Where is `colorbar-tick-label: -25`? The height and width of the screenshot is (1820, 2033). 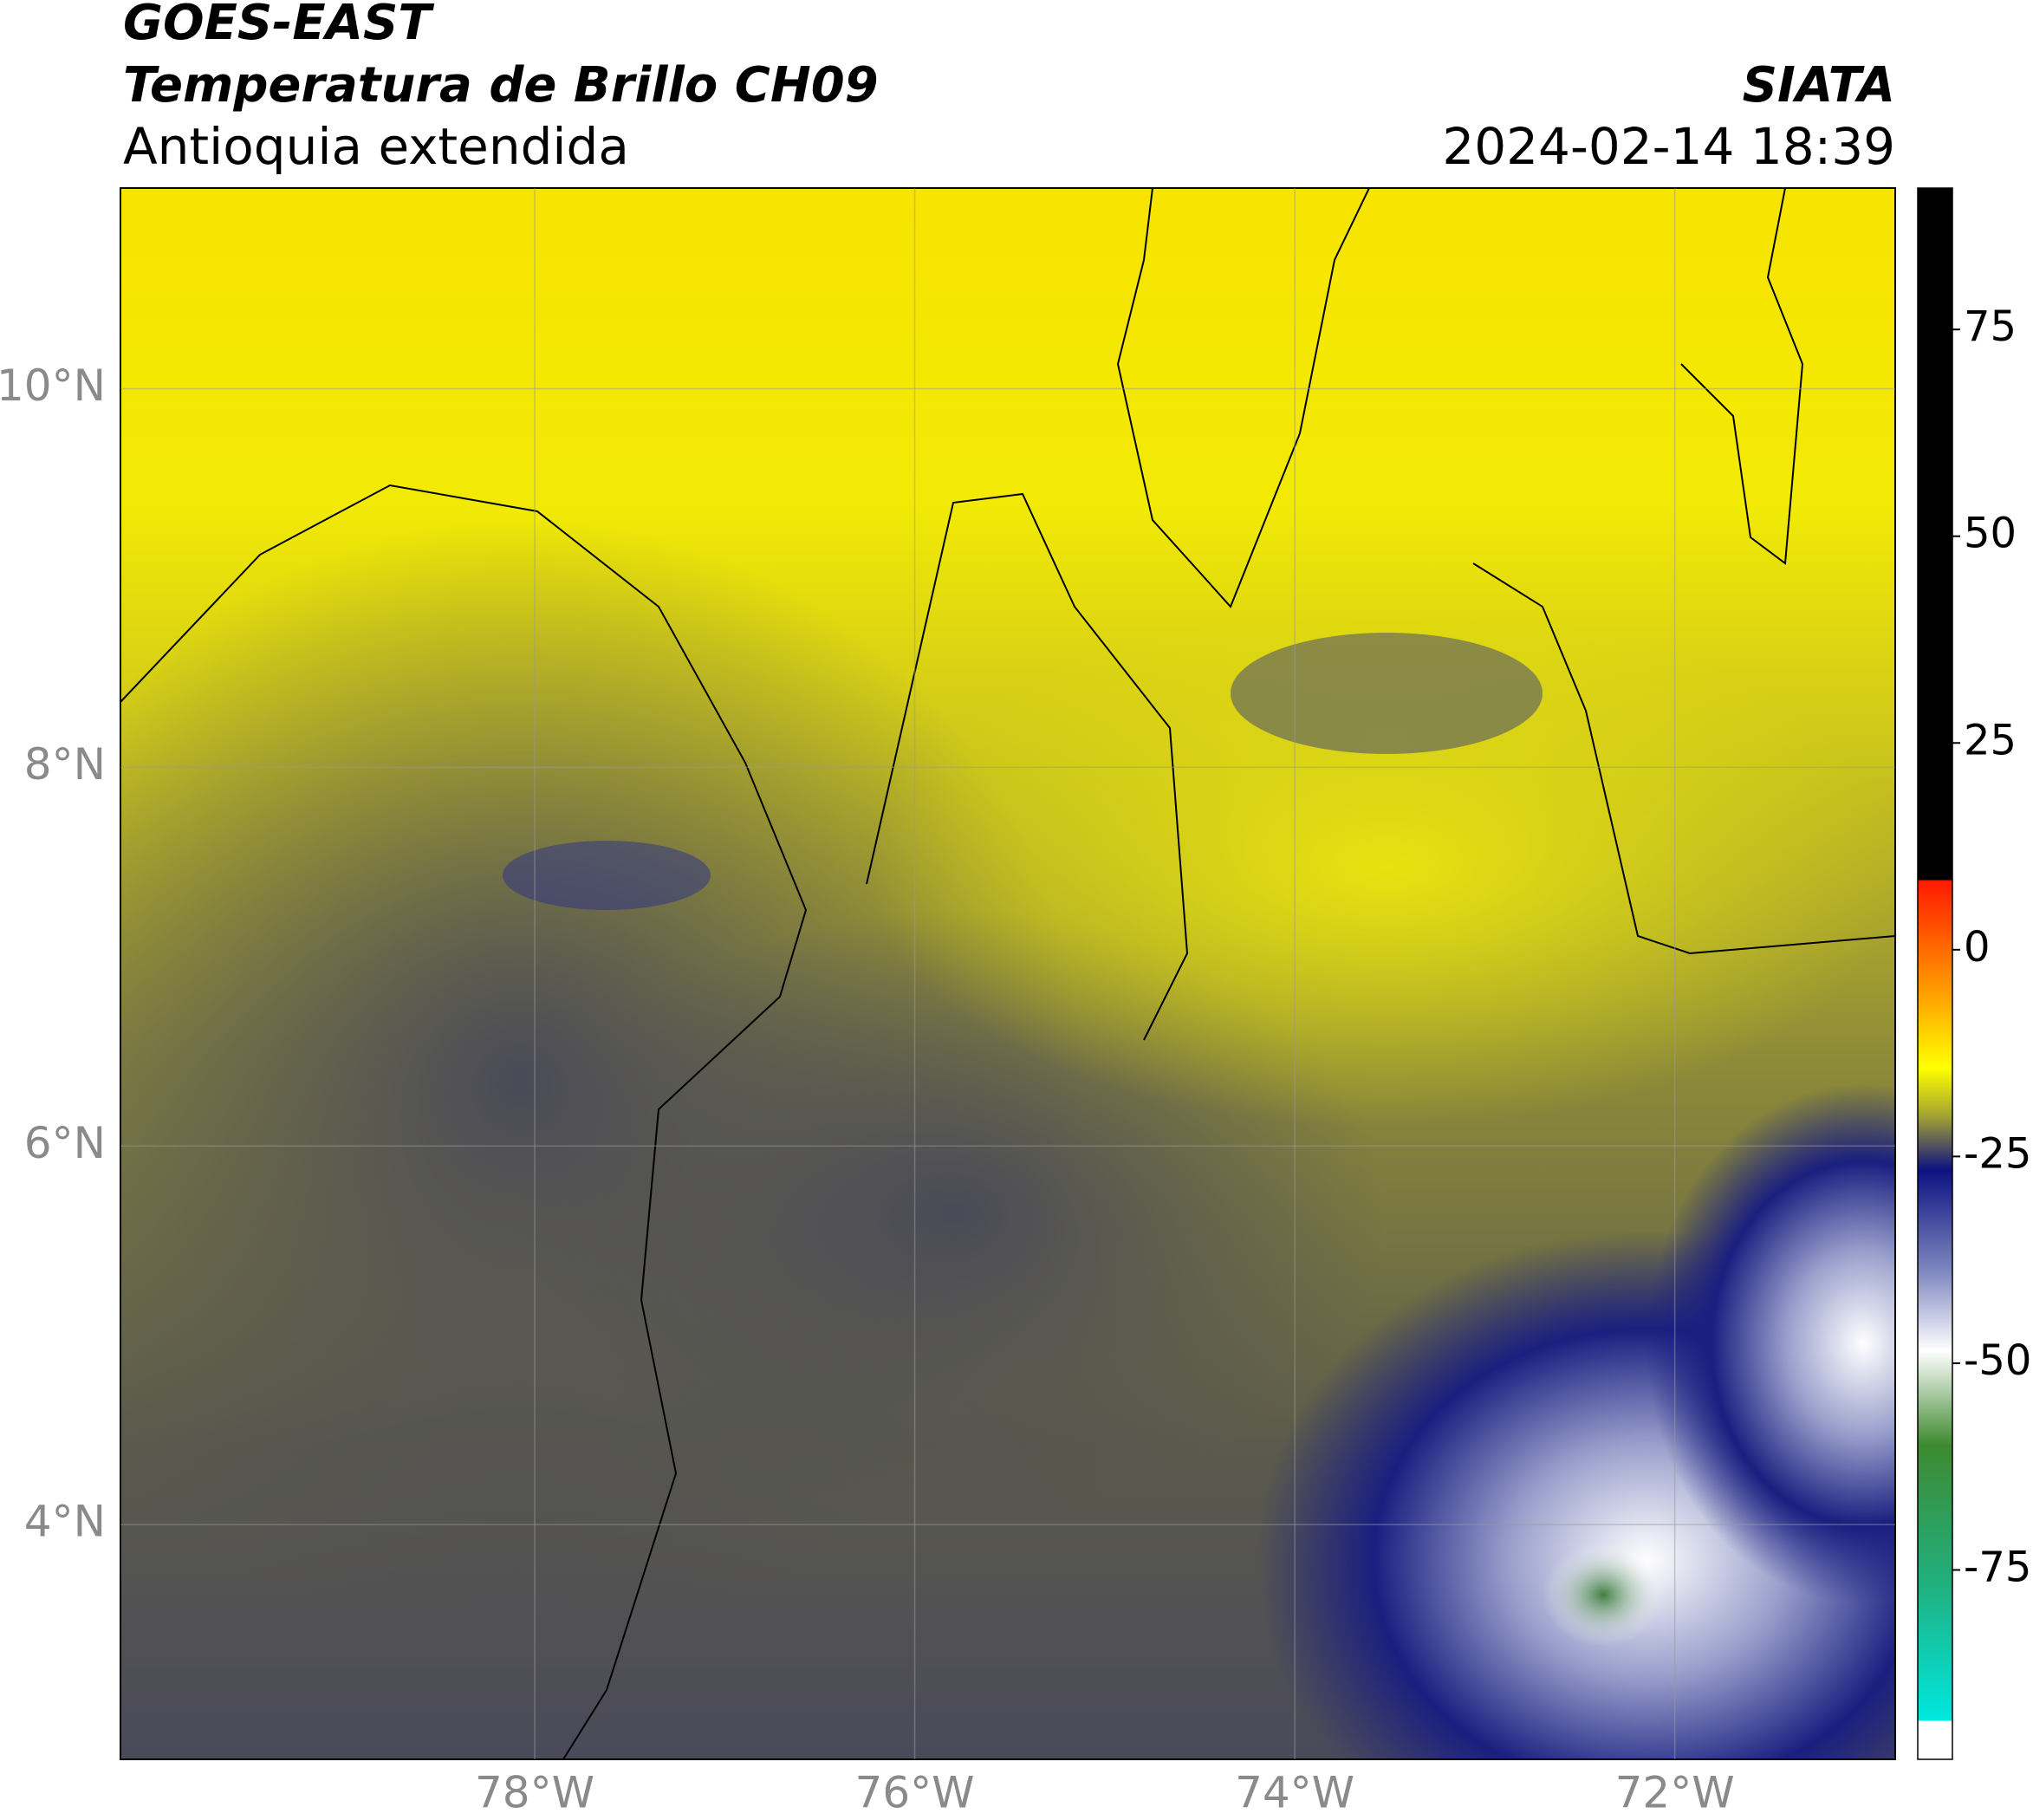 colorbar-tick-label: -25 is located at coordinates (1997, 1153).